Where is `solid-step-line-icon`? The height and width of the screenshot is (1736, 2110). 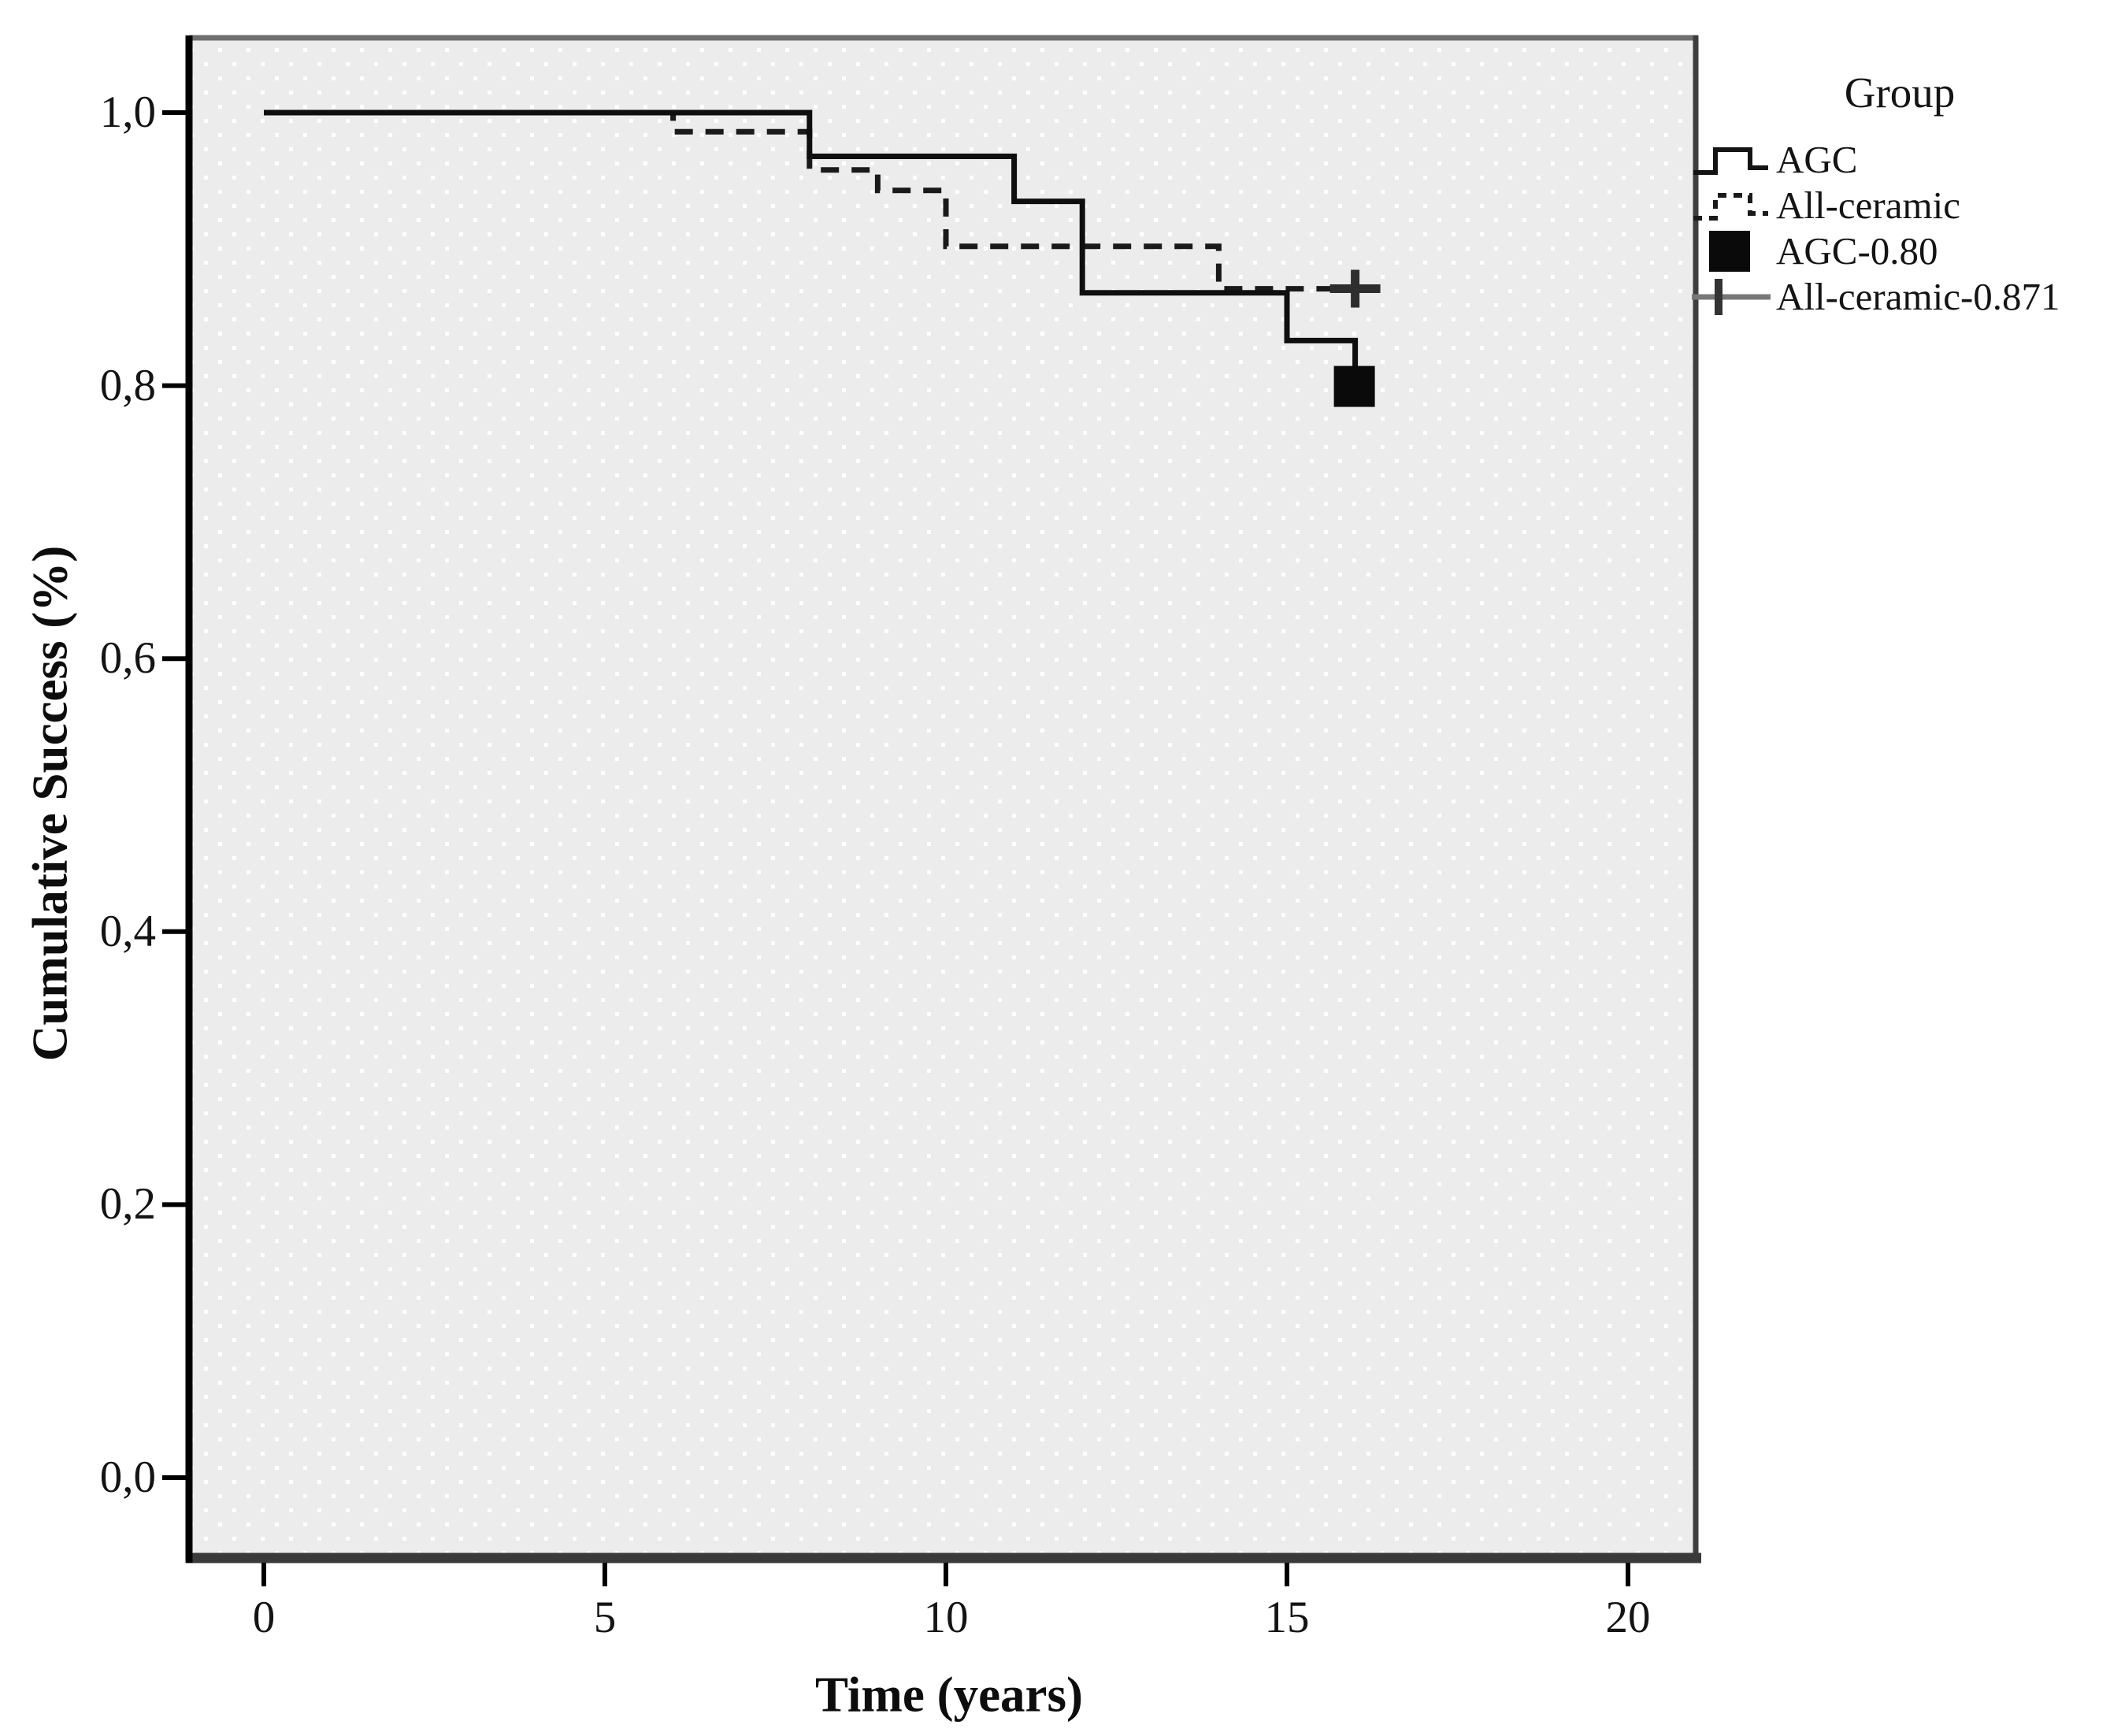 solid-step-line-icon is located at coordinates (1730, 161).